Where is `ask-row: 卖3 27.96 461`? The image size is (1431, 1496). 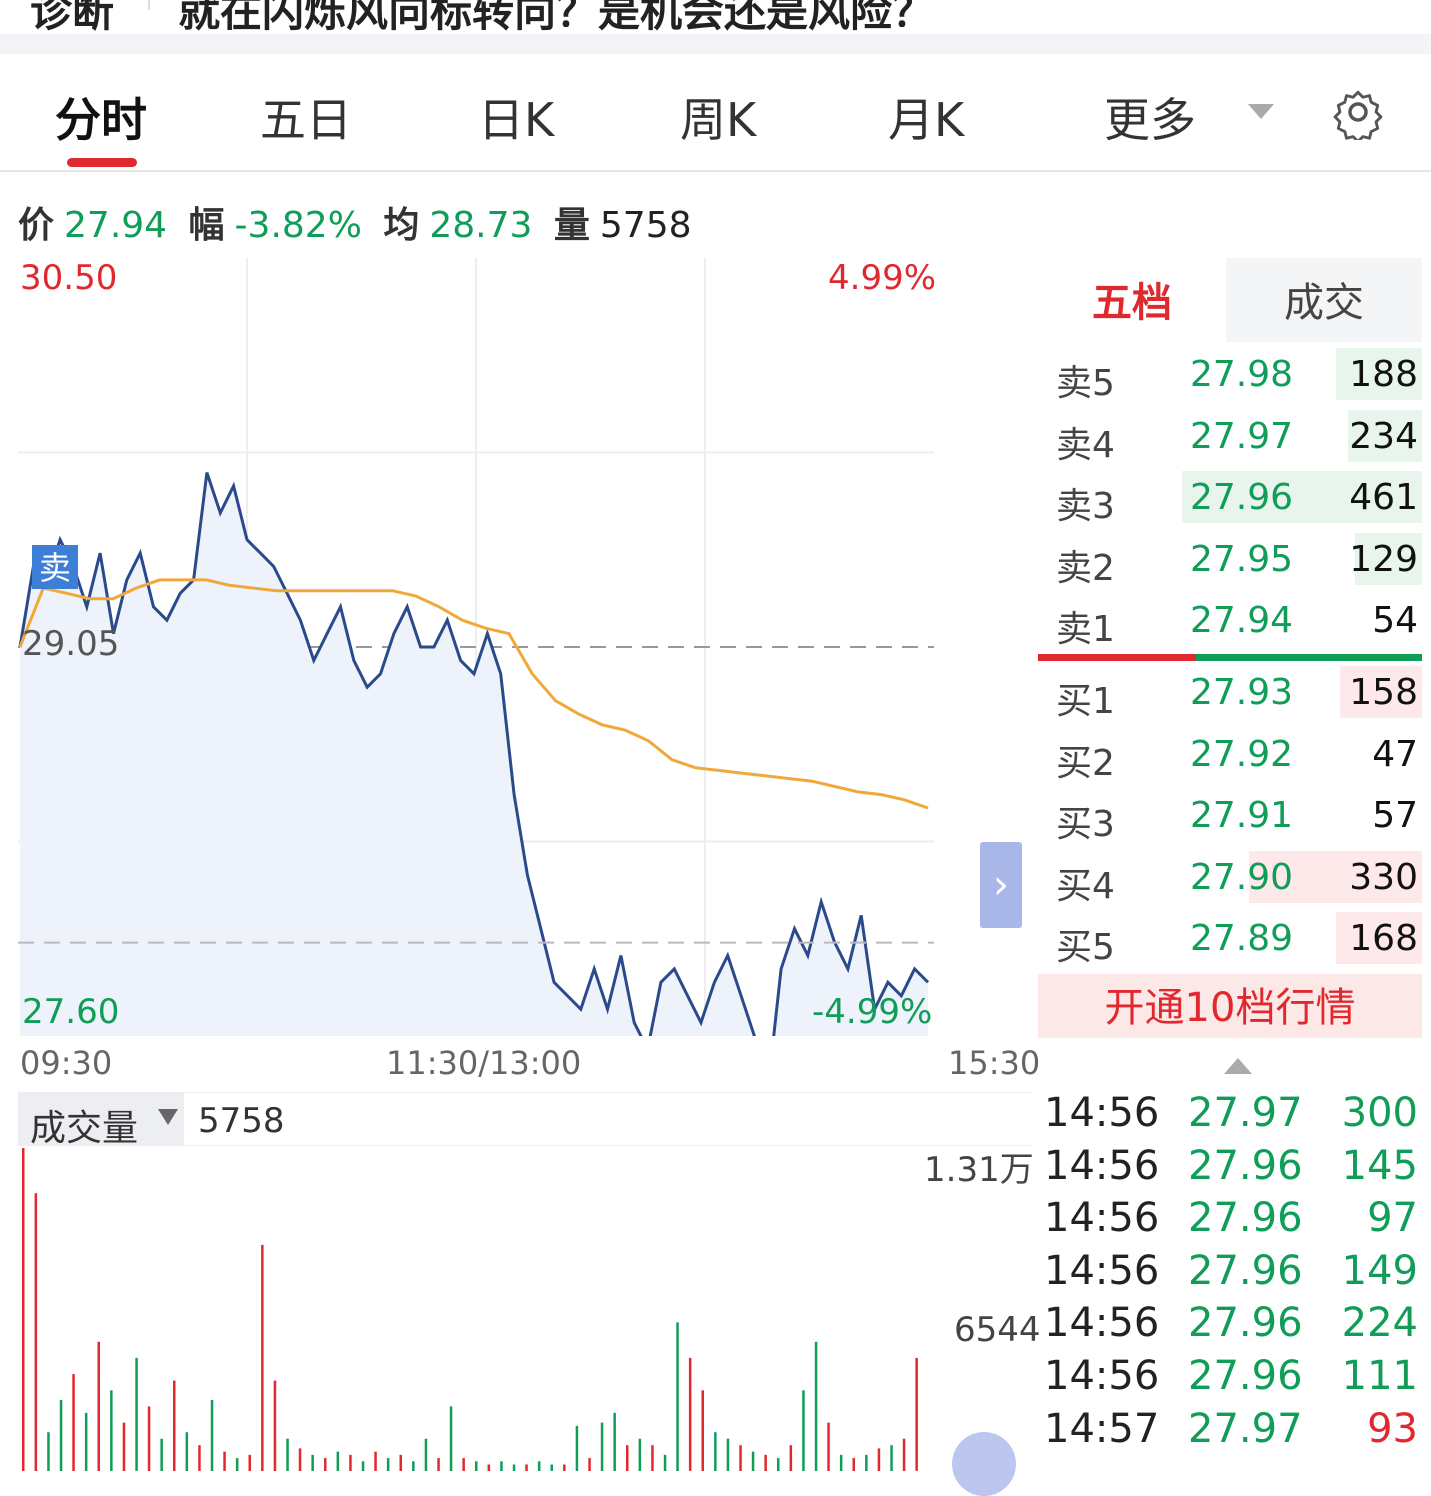 ask-row: 卖3 27.96 461 is located at coordinates (1230, 498).